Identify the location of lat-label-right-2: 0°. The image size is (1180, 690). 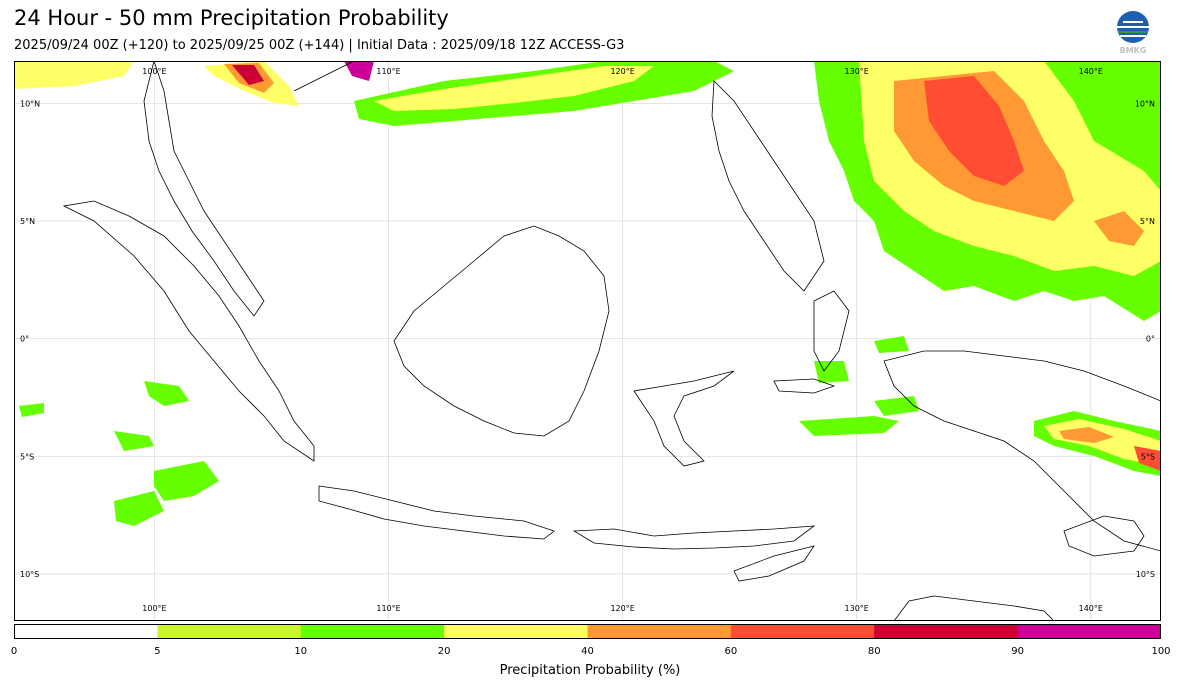
(1150, 339).